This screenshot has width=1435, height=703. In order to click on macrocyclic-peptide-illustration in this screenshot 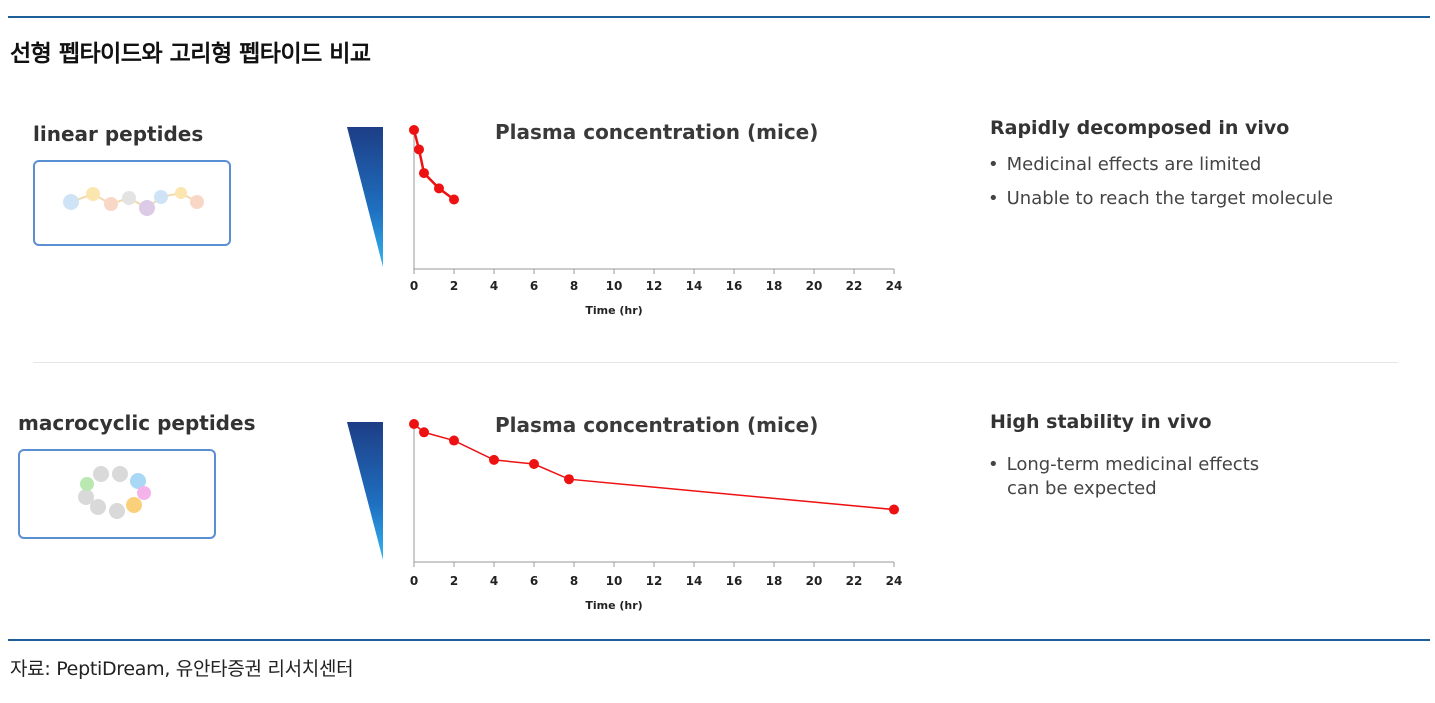, I will do `click(117, 494)`.